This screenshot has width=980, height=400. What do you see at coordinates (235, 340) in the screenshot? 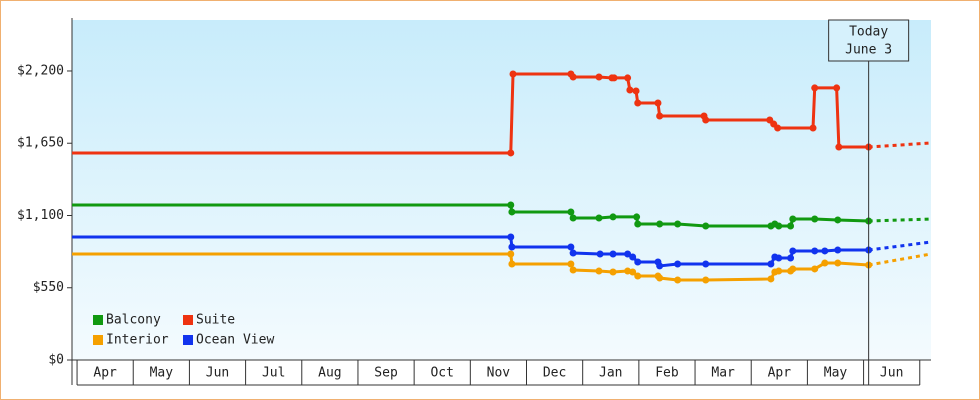
I see `legend-label: Ocean View` at bounding box center [235, 340].